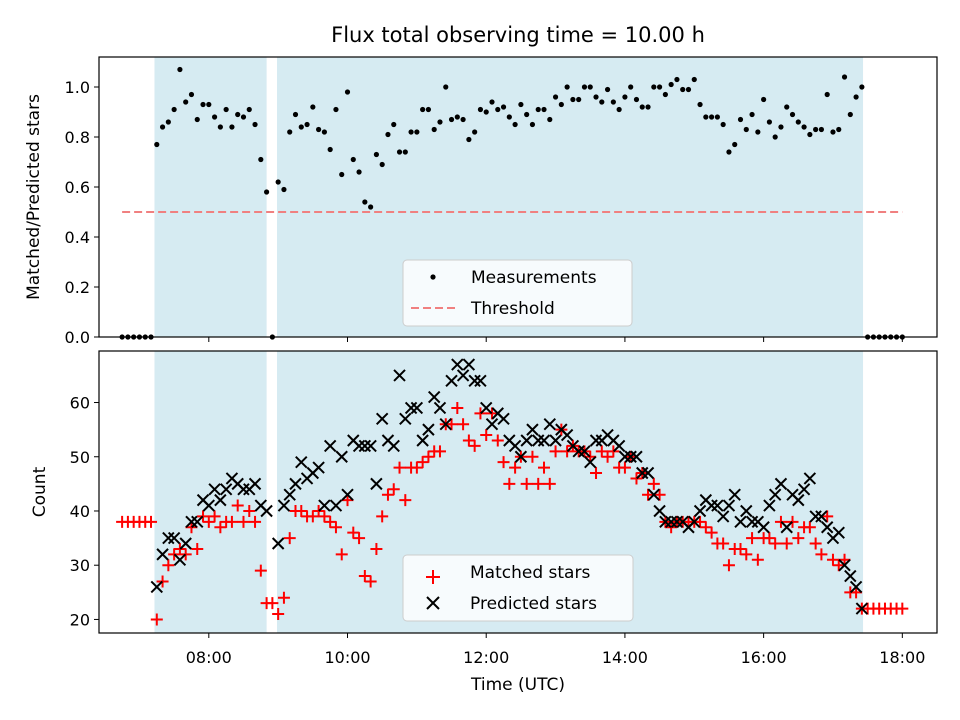 The image size is (960, 720). What do you see at coordinates (209, 657) in the screenshot?
I see `x-tick-label: 08:00` at bounding box center [209, 657].